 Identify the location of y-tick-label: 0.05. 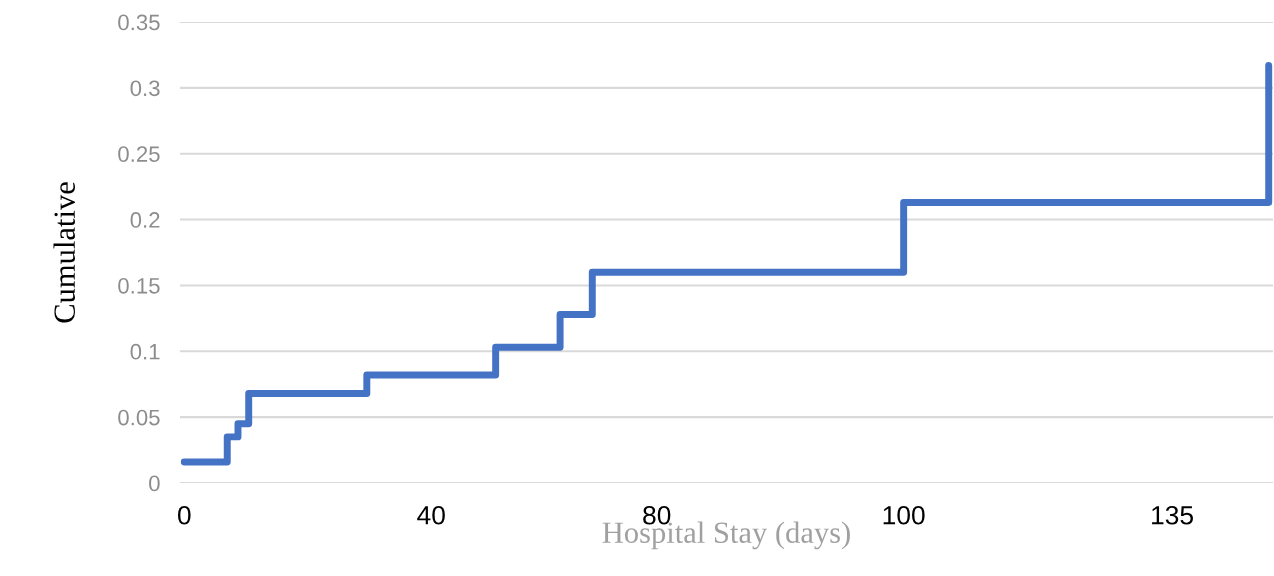
(139, 417).